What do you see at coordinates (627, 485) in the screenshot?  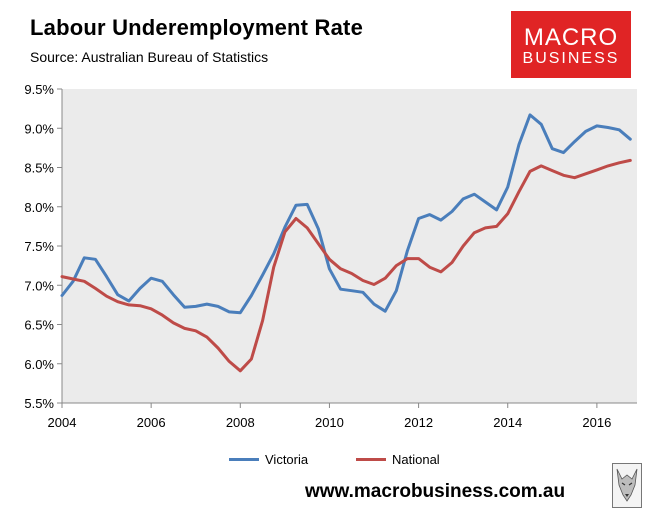 I see `fox-mascot-icon` at bounding box center [627, 485].